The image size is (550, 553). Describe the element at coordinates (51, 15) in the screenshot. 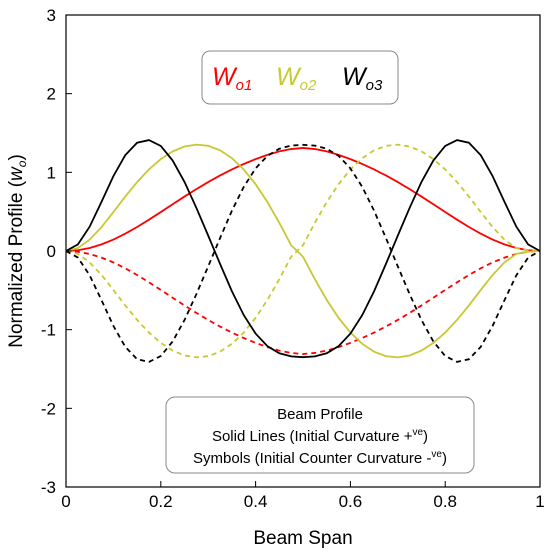

I see `y-tick-label: 3` at that location.